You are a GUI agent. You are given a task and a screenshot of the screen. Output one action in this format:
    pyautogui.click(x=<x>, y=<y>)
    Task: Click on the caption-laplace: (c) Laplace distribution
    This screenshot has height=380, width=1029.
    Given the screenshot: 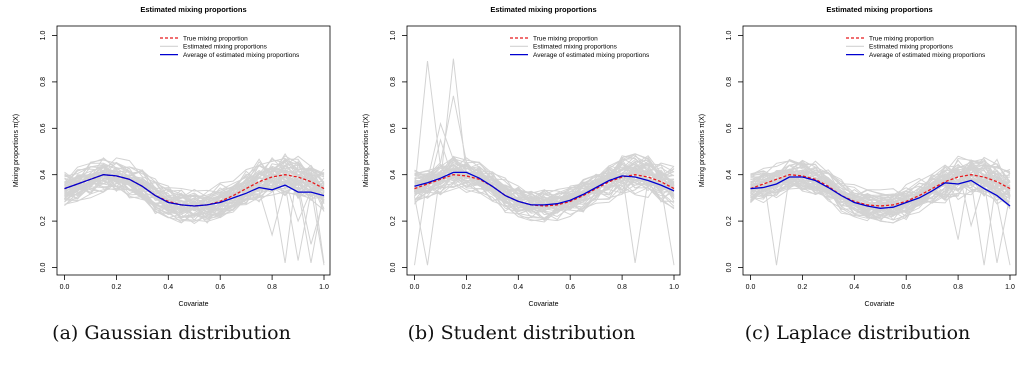 What is the action you would take?
    pyautogui.click(x=857, y=333)
    